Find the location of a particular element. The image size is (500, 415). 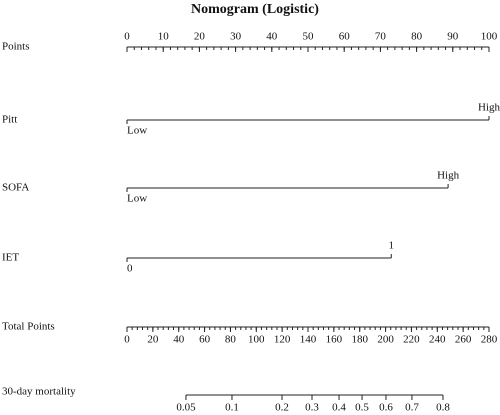

tick-label: 280 is located at coordinates (489, 340).